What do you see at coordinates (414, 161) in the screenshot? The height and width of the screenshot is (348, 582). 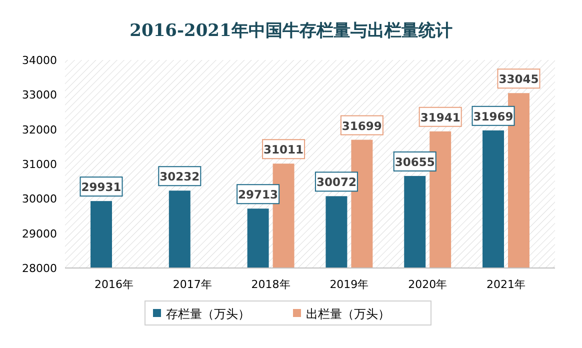 I see `data-label: 30655` at bounding box center [414, 161].